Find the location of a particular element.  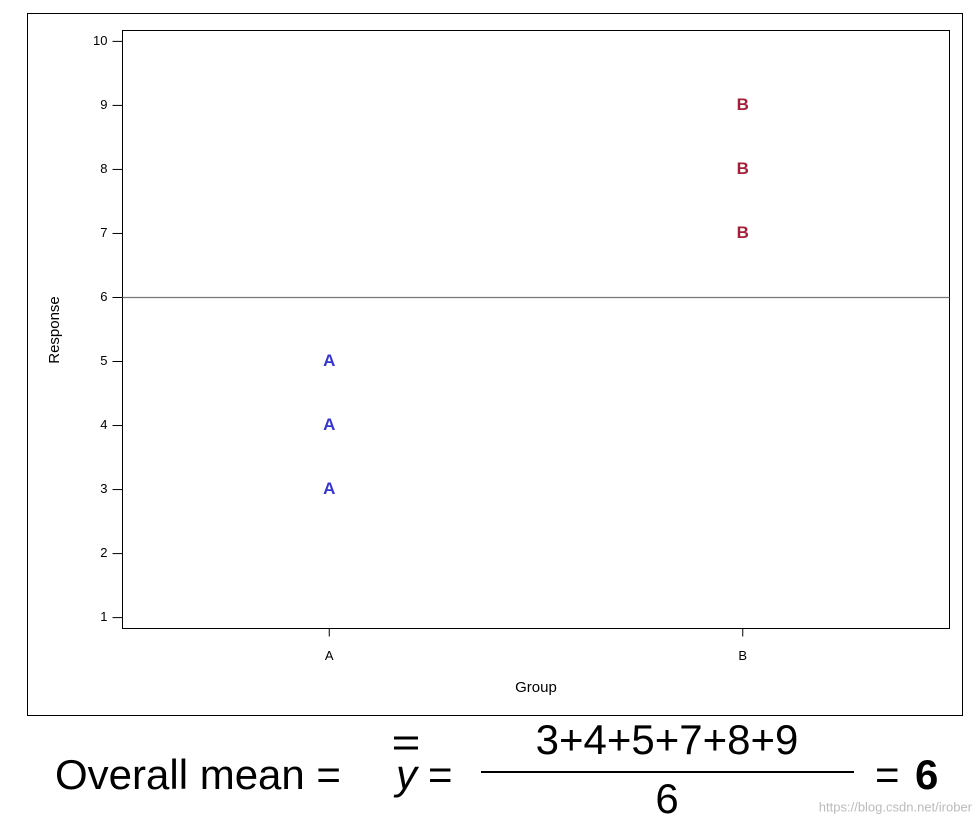

y-tick-label: 8 is located at coordinates (103, 168).